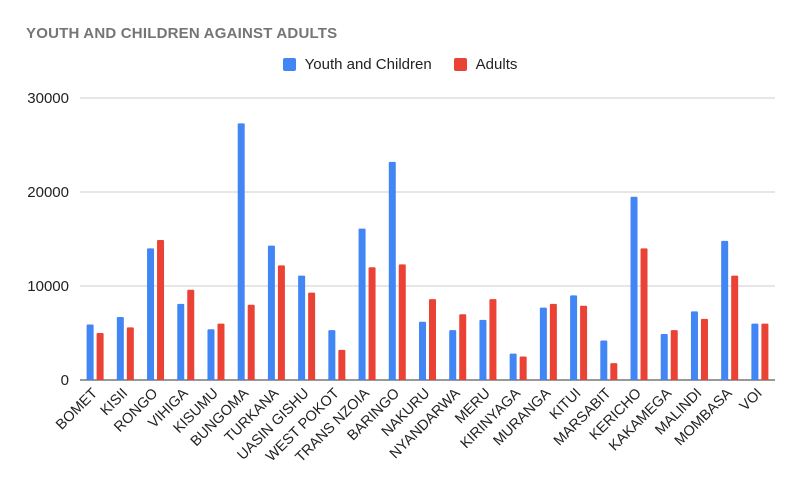 This screenshot has width=800, height=495. What do you see at coordinates (289, 64) in the screenshot?
I see `legend-swatch-youth` at bounding box center [289, 64].